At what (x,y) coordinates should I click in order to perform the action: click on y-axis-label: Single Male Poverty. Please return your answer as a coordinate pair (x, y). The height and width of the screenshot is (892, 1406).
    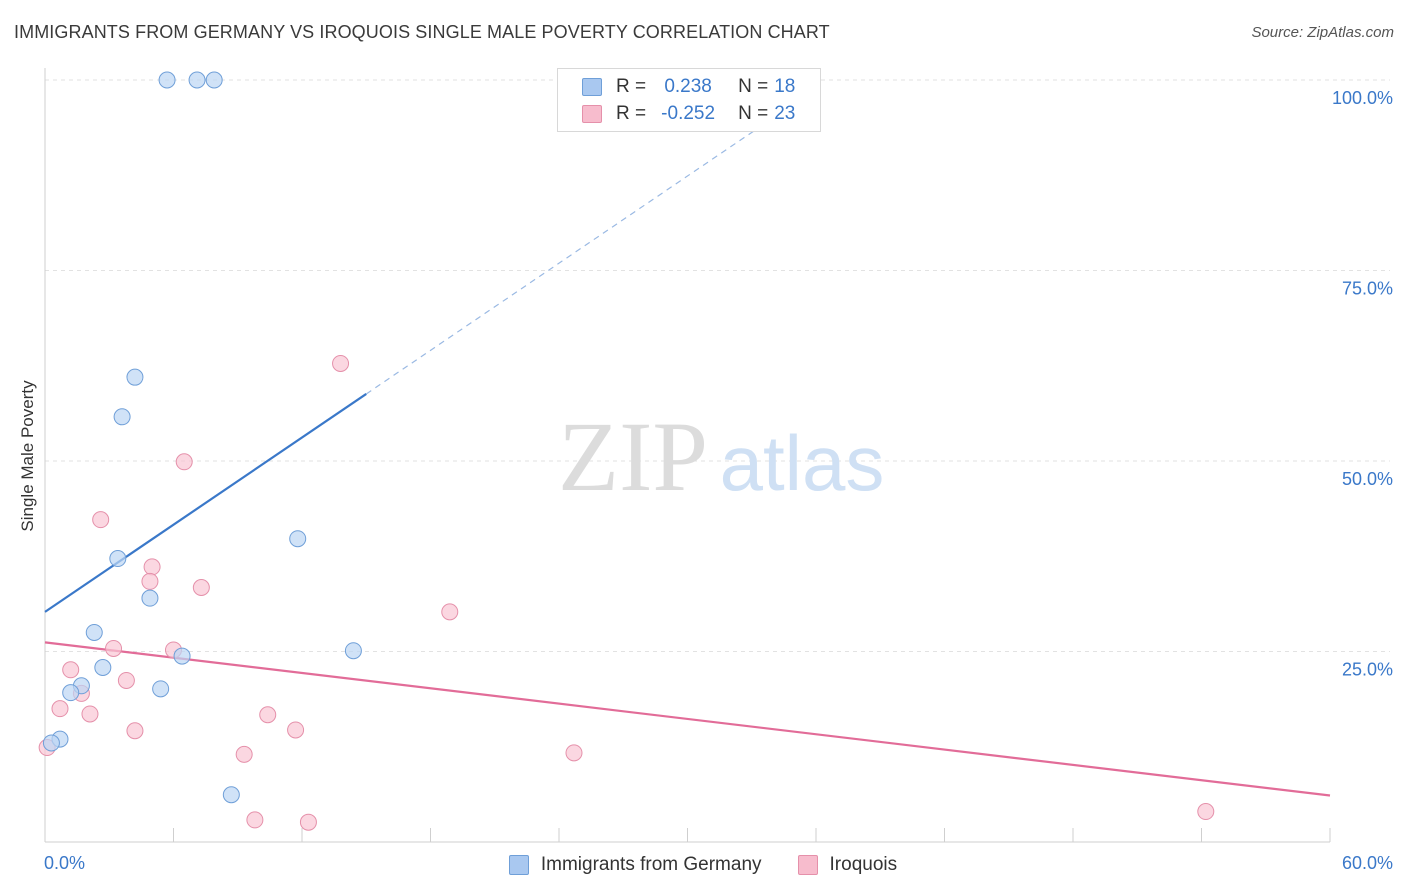
    Looking at the image, I should click on (27, 456).